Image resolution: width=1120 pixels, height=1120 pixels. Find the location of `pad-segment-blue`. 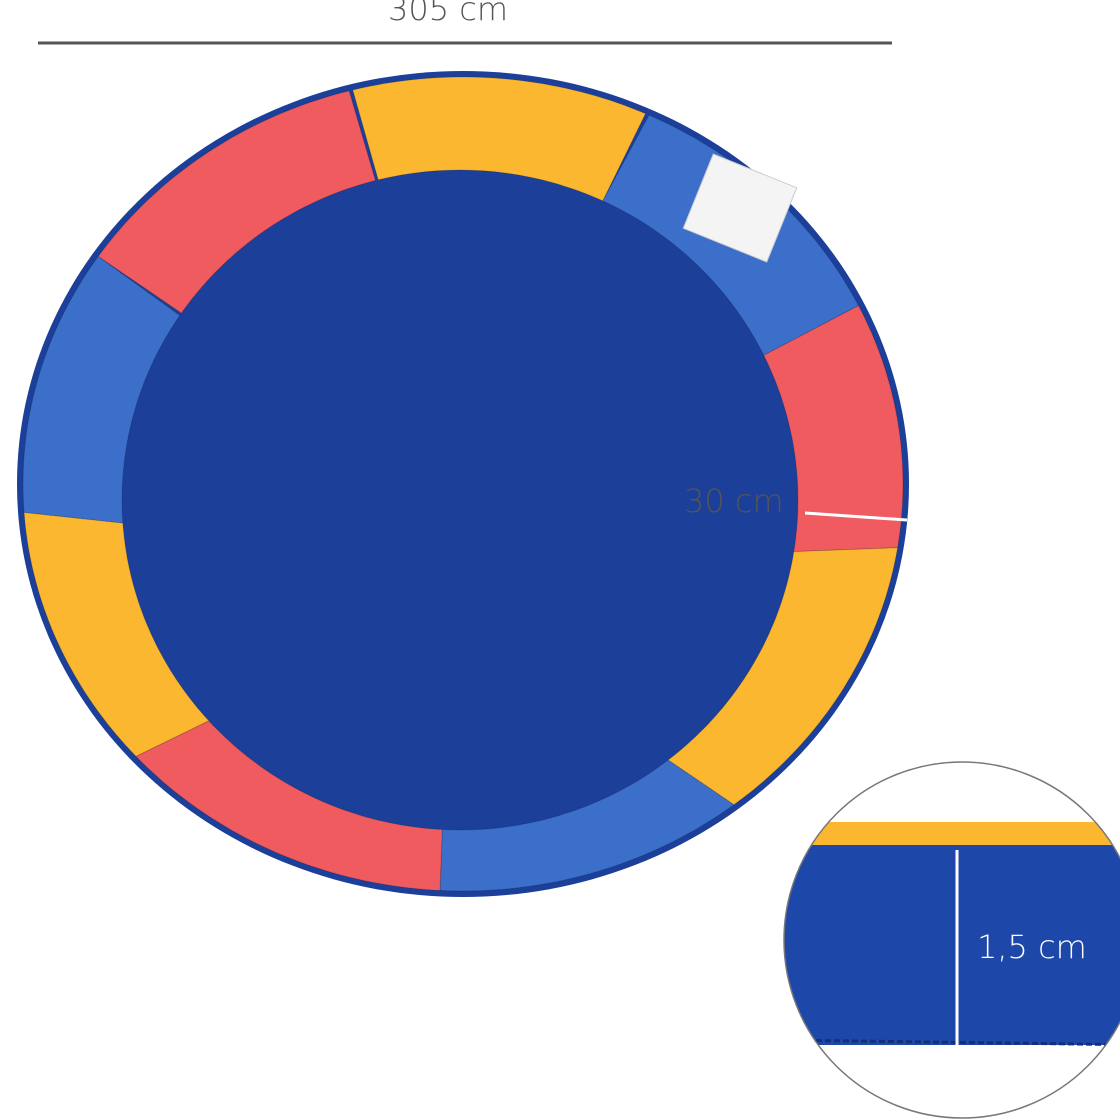

pad-segment-blue is located at coordinates (101, 389).